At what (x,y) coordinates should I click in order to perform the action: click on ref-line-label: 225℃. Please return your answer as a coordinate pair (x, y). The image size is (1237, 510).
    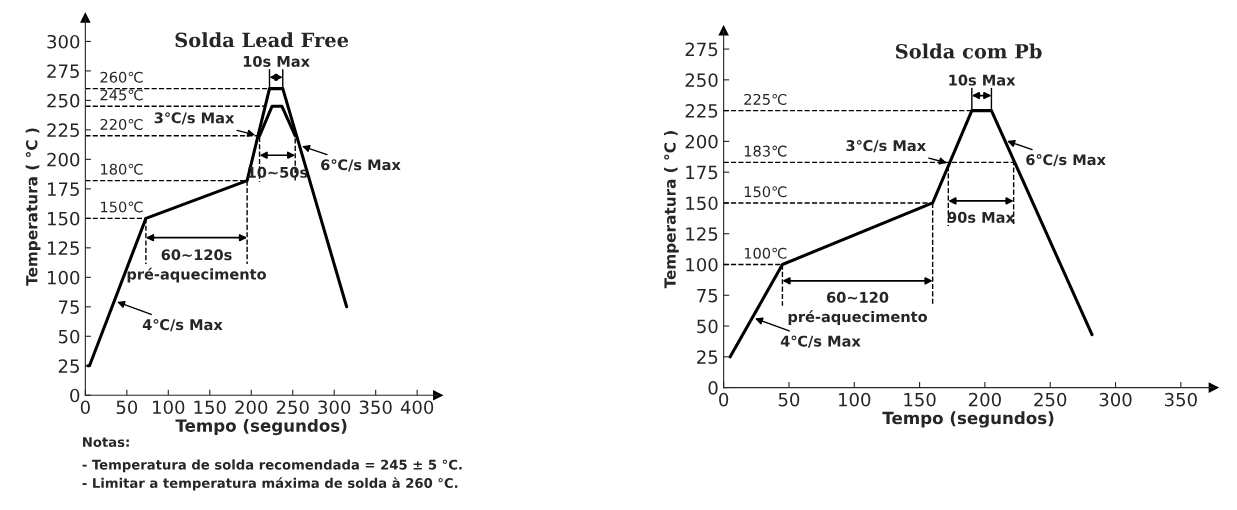
    Looking at the image, I should click on (765, 99).